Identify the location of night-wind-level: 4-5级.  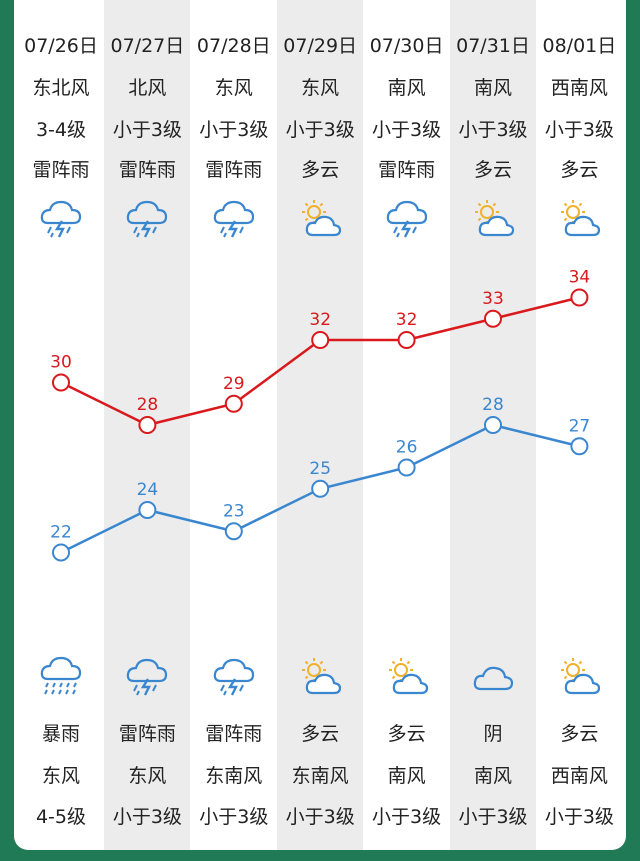
(61, 817).